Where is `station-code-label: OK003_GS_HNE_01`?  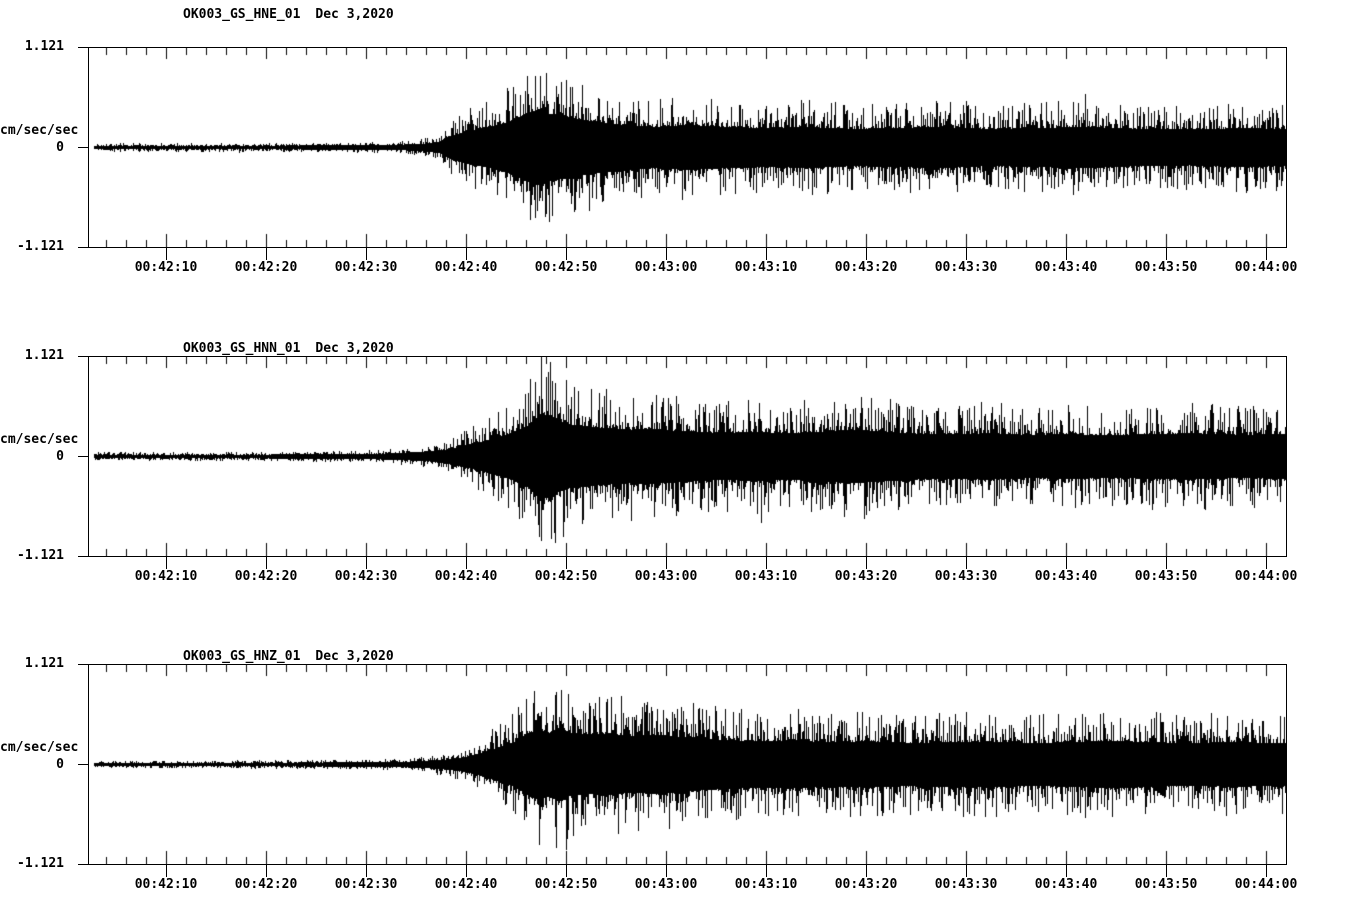 station-code-label: OK003_GS_HNE_01 is located at coordinates (242, 14).